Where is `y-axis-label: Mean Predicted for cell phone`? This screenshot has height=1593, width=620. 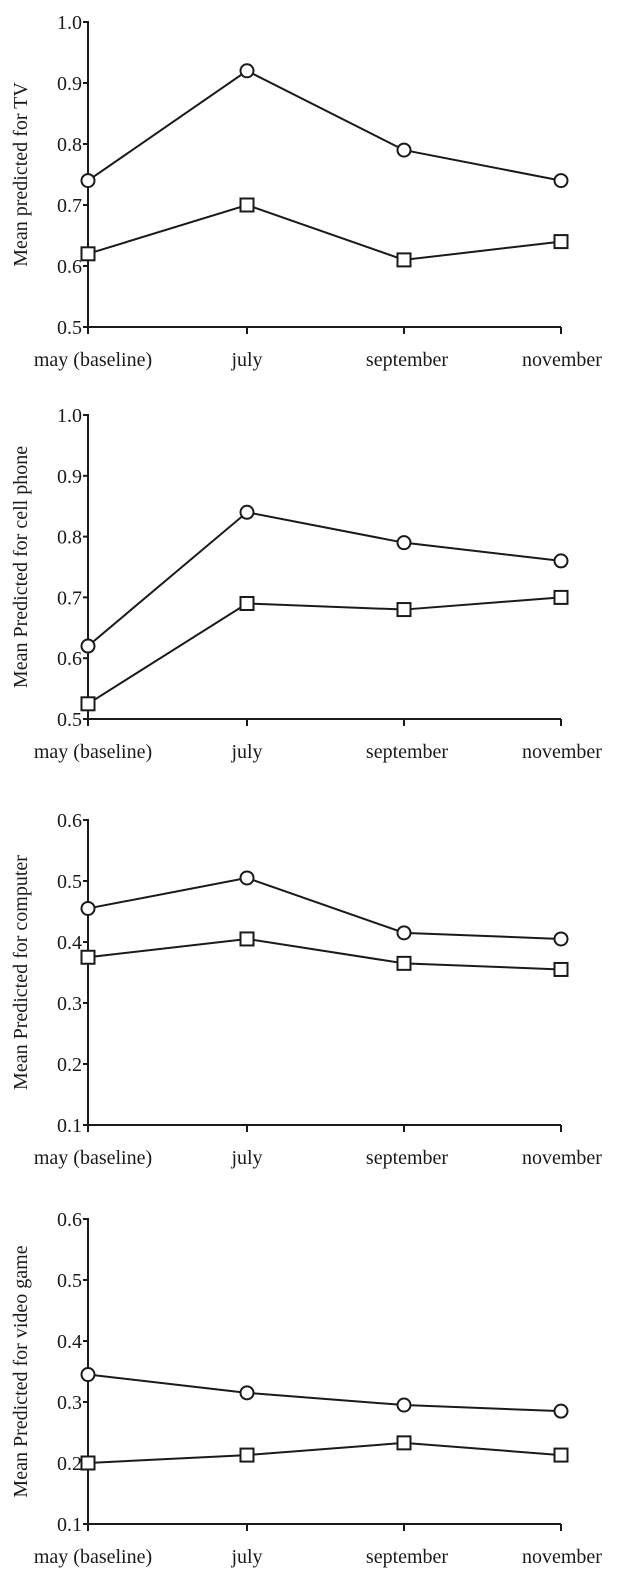 y-axis-label: Mean Predicted for cell phone is located at coordinates (21, 567).